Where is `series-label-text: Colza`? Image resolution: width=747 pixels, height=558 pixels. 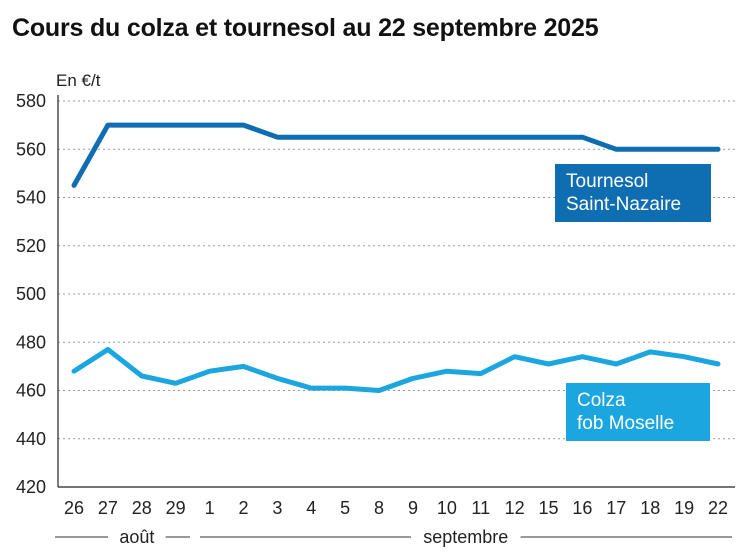
series-label-text: Colza is located at coordinates (601, 400).